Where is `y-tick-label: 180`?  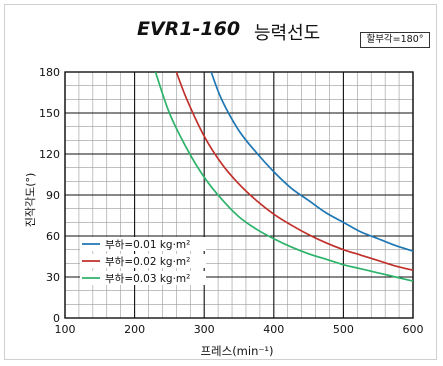
y-tick-label: 180 is located at coordinates (49, 72).